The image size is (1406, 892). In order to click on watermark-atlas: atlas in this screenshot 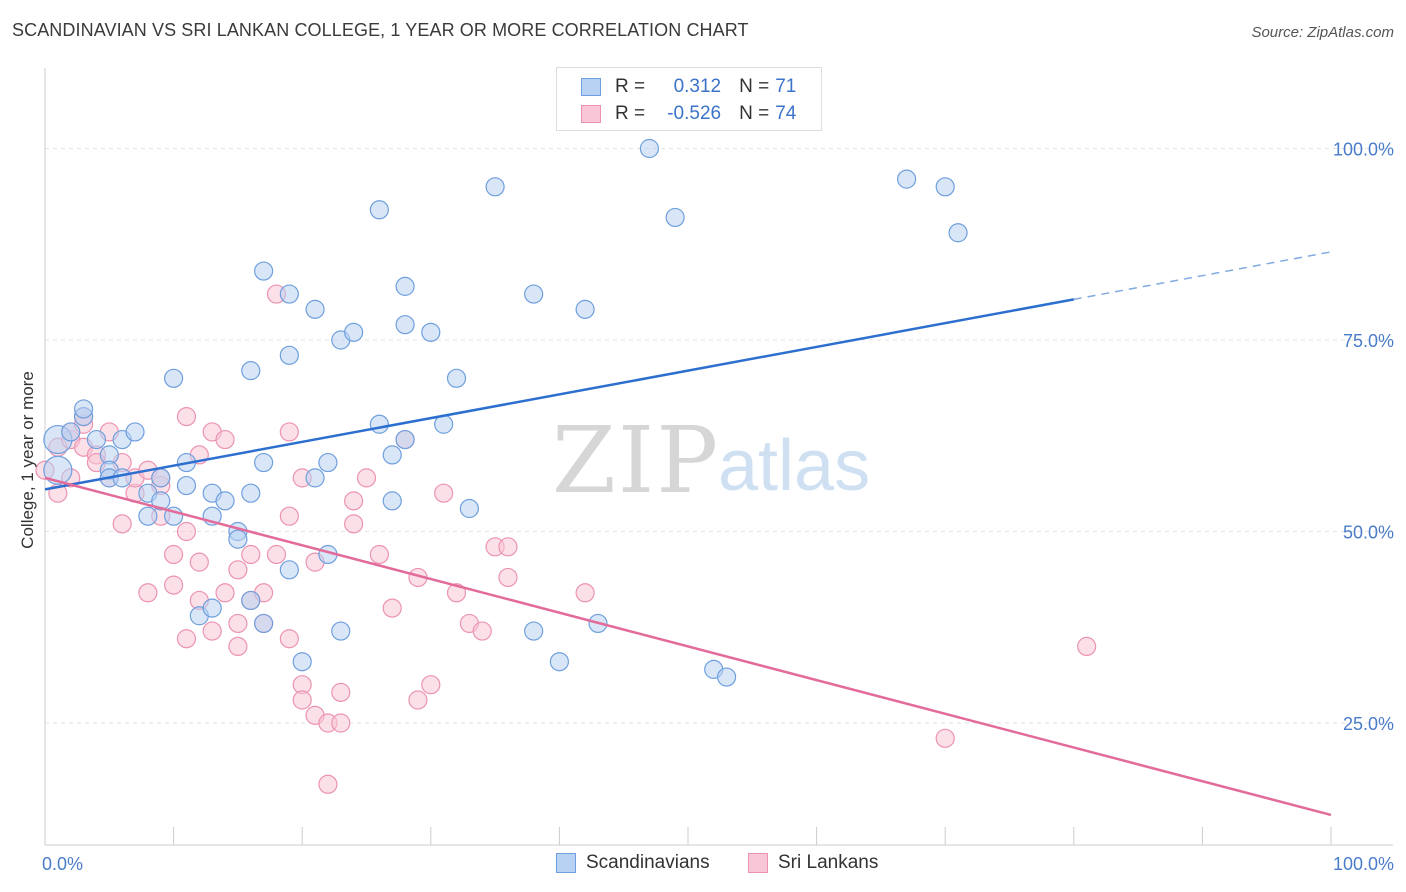, I will do `click(794, 466)`.